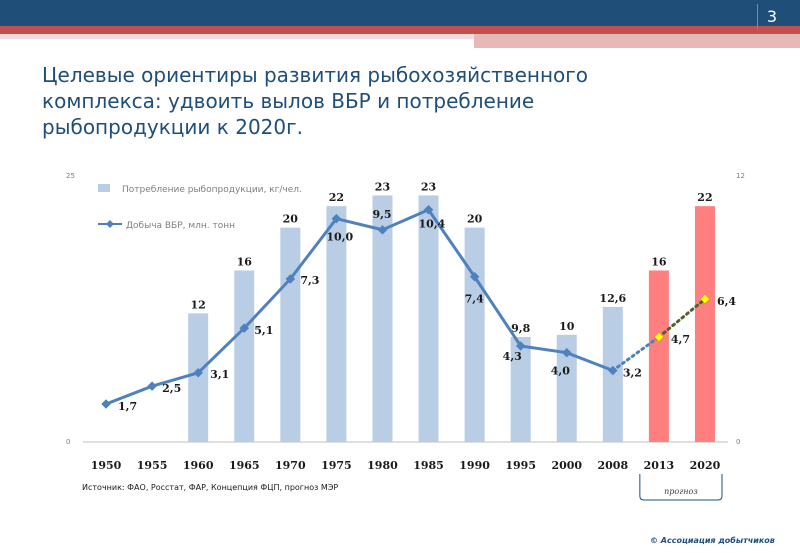 This screenshot has height=553, width=800. Describe the element at coordinates (613, 465) in the screenshot. I see `x-tick-label: 2008` at that location.